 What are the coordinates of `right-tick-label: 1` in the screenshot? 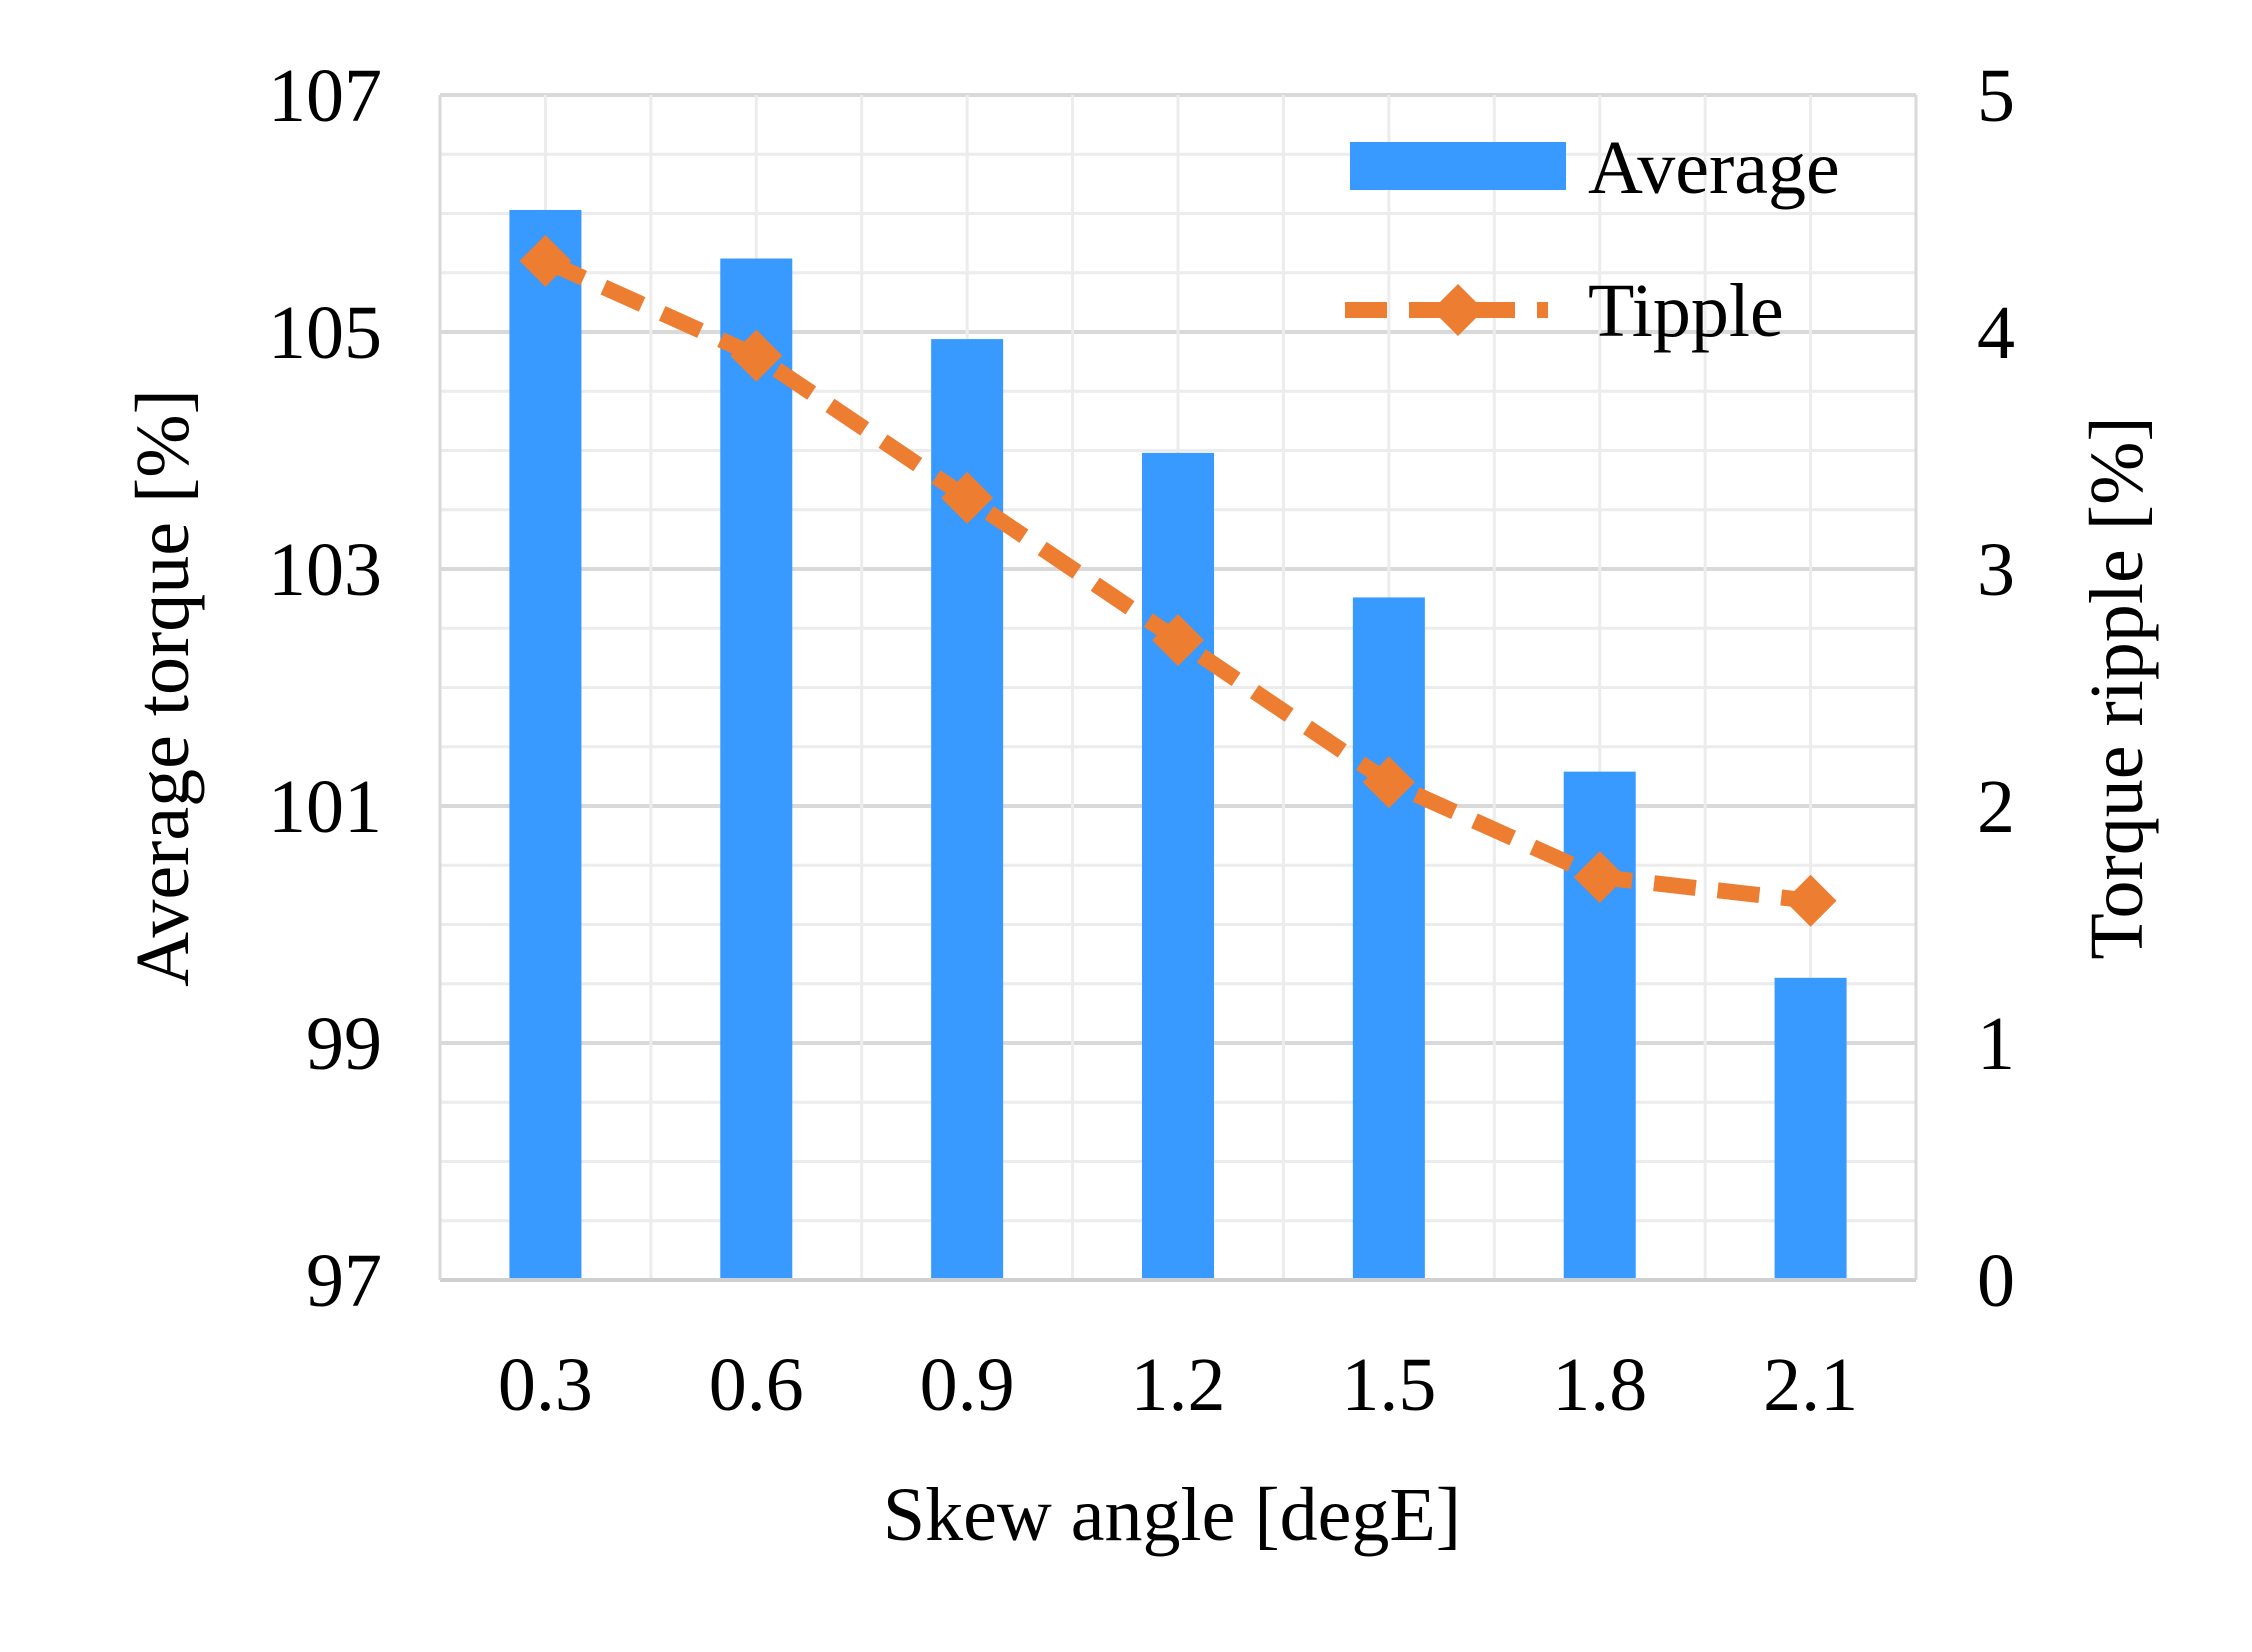 It's located at (1996, 1044).